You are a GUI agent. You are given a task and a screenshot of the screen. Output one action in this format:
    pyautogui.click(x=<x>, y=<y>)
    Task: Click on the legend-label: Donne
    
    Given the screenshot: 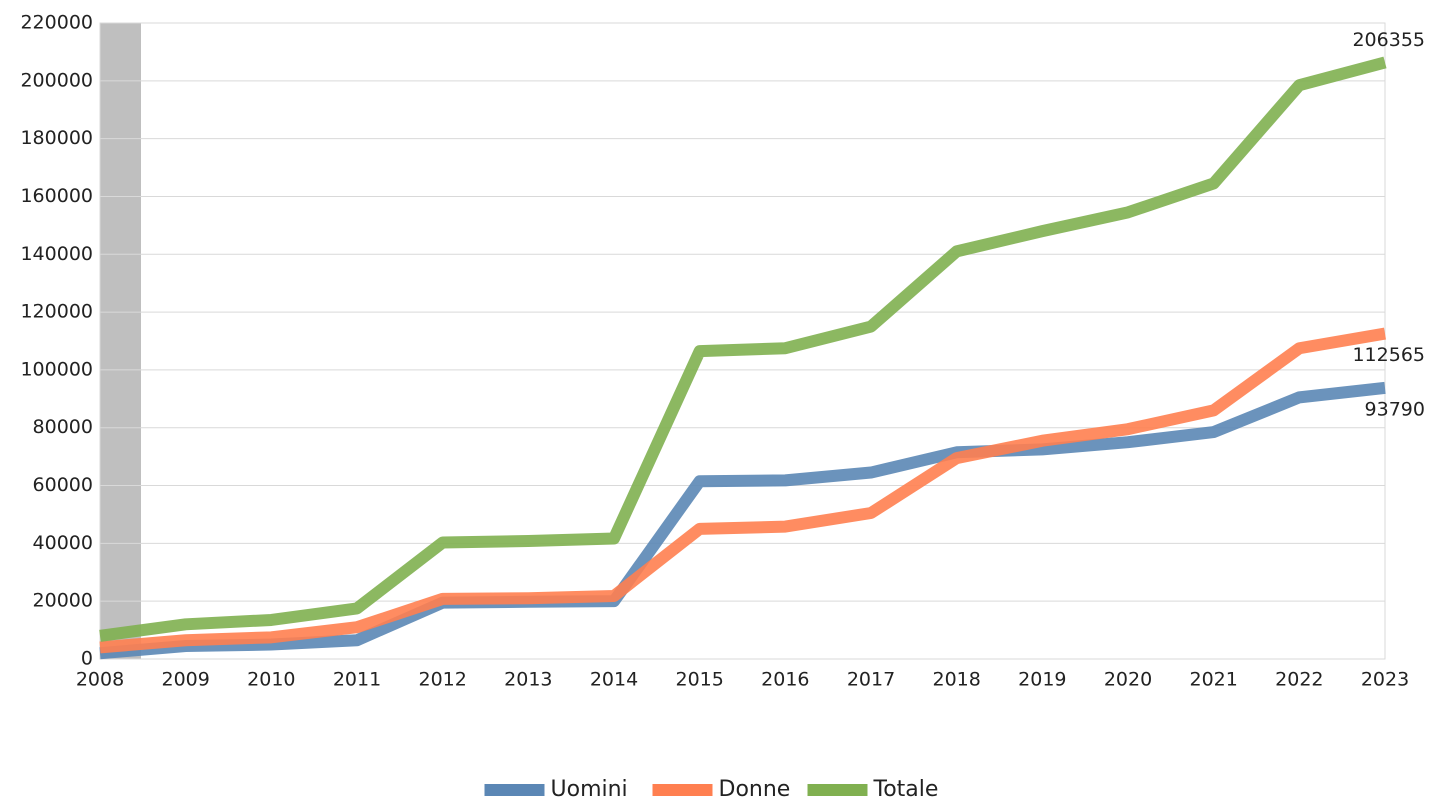 What is the action you would take?
    pyautogui.click(x=755, y=789)
    